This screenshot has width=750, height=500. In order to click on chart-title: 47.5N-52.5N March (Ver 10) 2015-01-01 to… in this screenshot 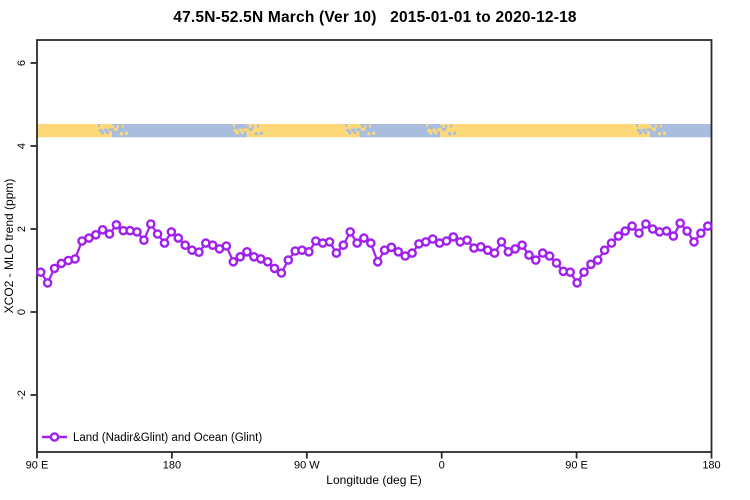, I will do `click(375, 17)`.